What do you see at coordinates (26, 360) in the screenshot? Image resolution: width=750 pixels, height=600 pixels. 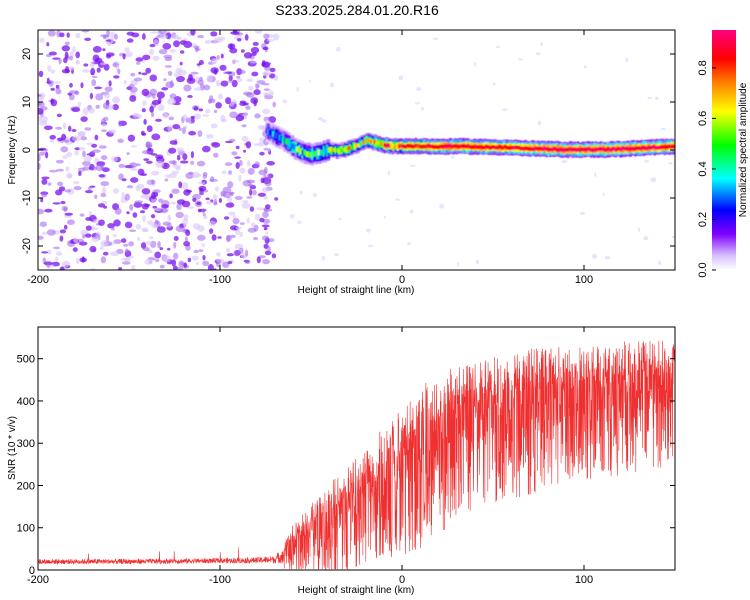 I see `y-tick-label: 500` at bounding box center [26, 360].